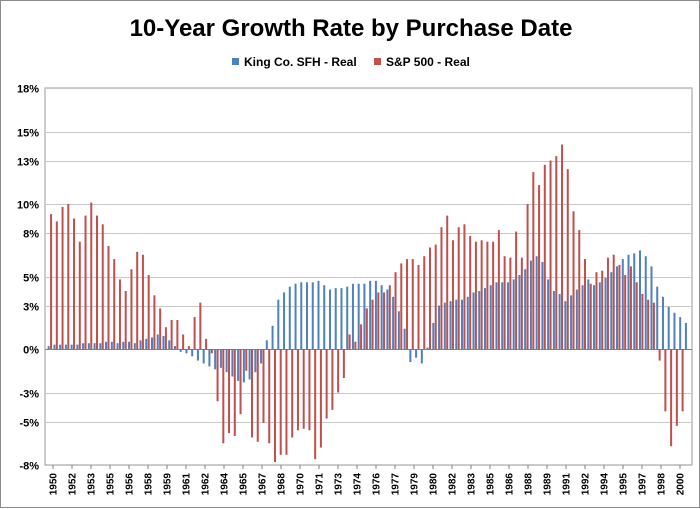 The width and height of the screenshot is (700, 509). I want to click on x-tick-label: 1991, so click(567, 484).